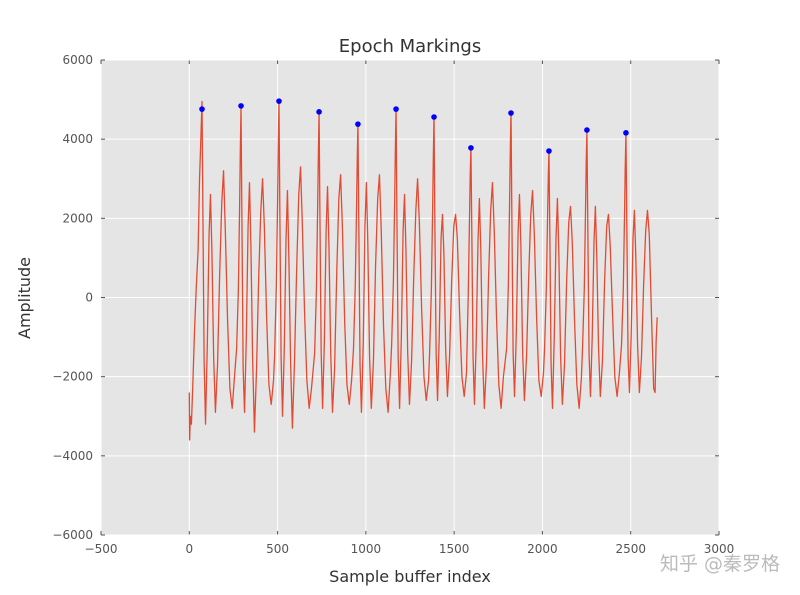 The width and height of the screenshot is (800, 595). I want to click on x-tick-label: 2000, so click(542, 549).